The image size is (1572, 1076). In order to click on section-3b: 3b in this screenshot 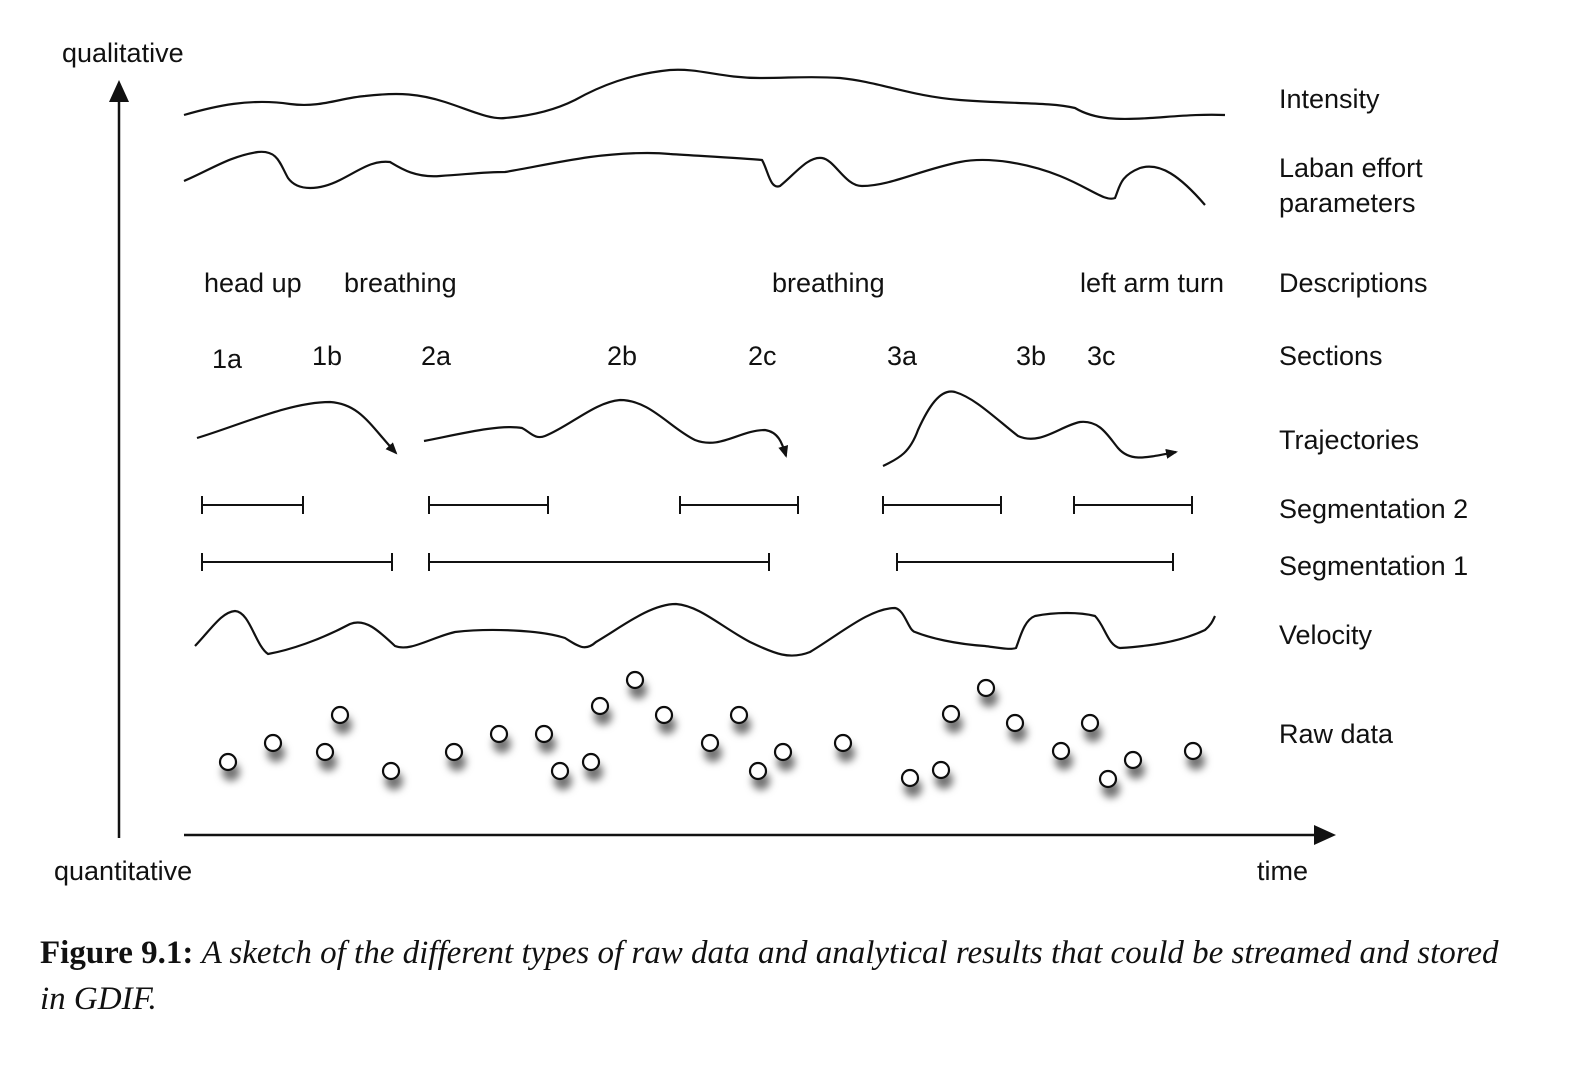, I will do `click(1031, 356)`.